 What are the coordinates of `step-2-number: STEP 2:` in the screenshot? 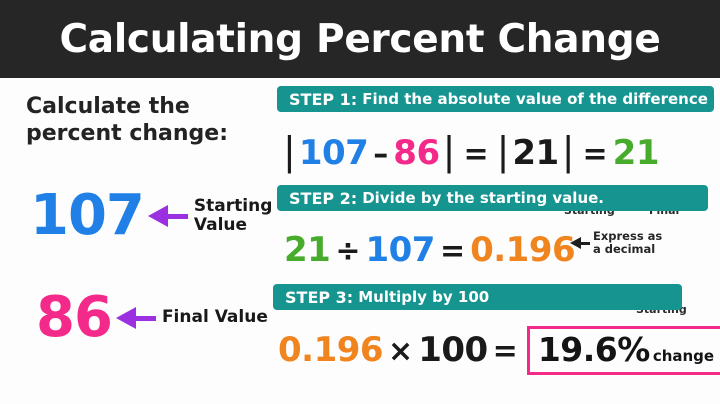 It's located at (323, 198).